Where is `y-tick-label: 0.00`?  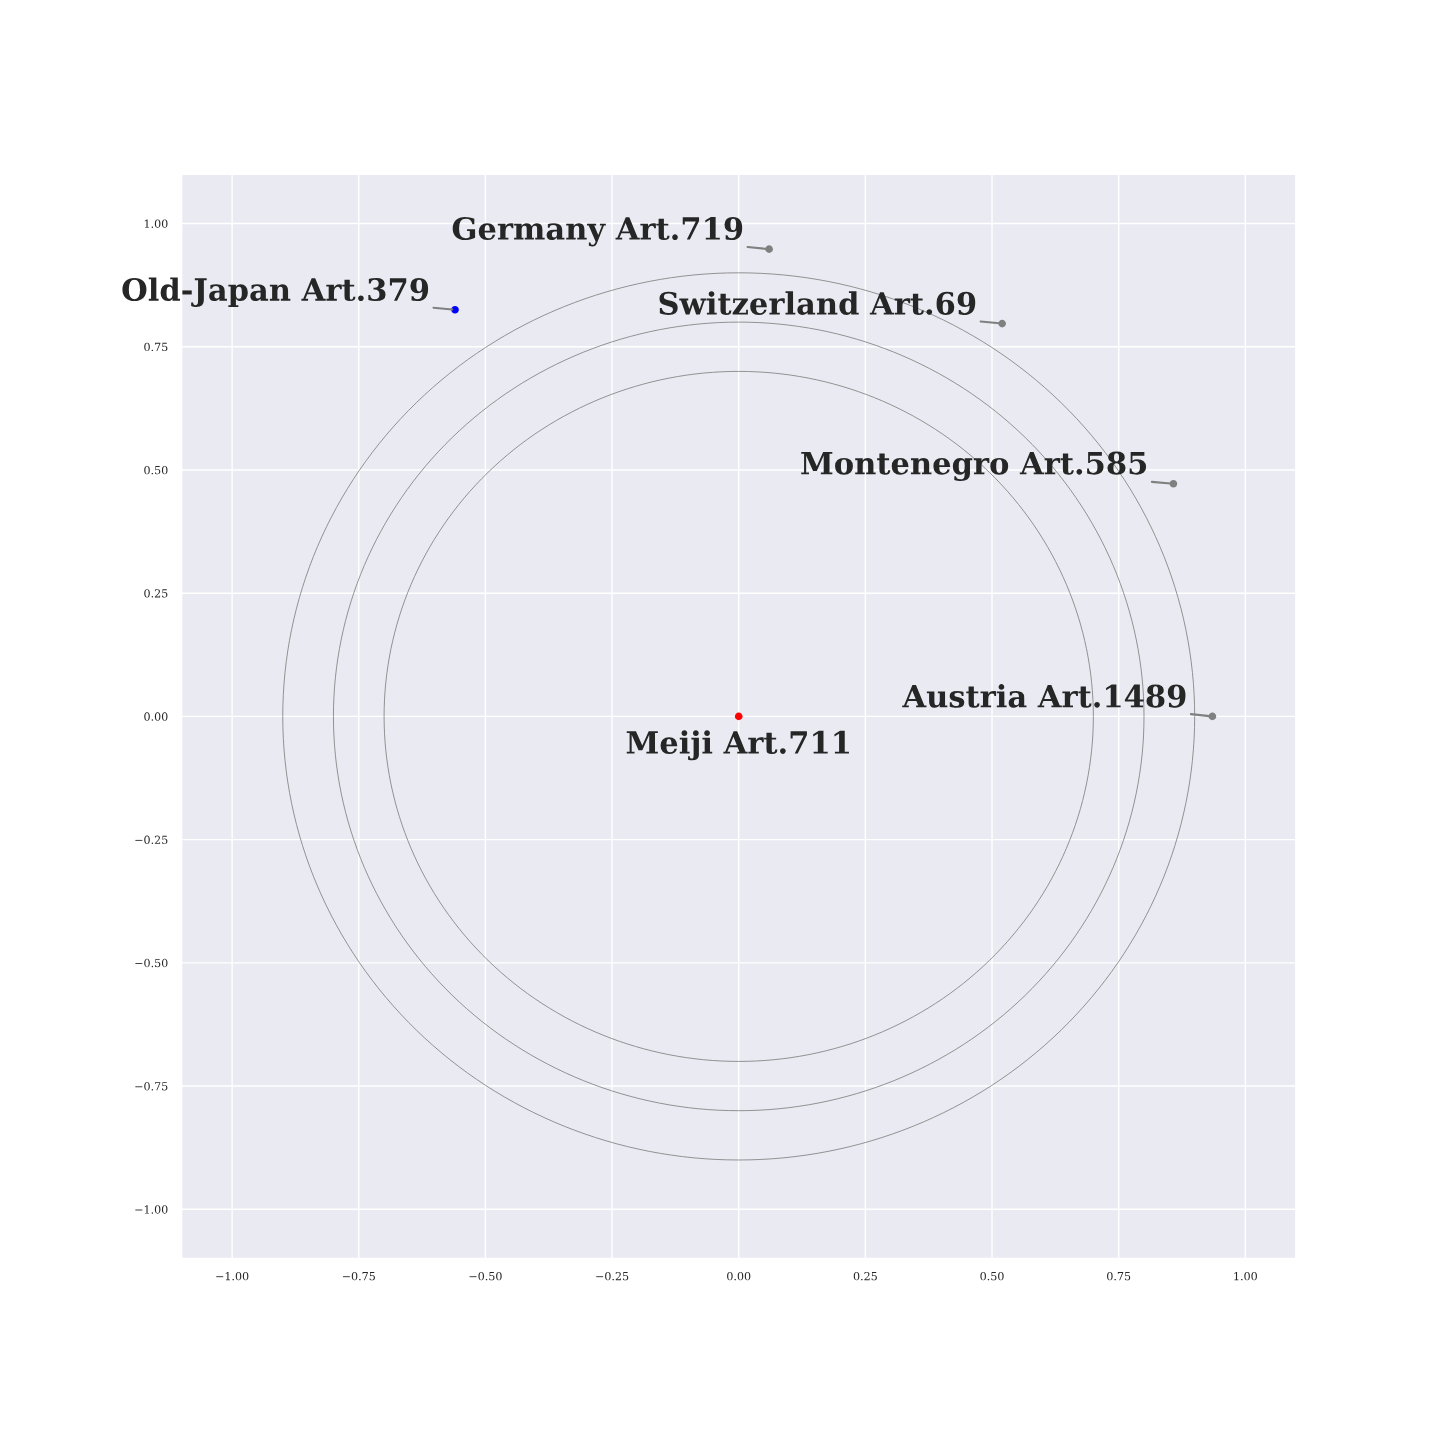
y-tick-label: 0.00 is located at coordinates (156, 716).